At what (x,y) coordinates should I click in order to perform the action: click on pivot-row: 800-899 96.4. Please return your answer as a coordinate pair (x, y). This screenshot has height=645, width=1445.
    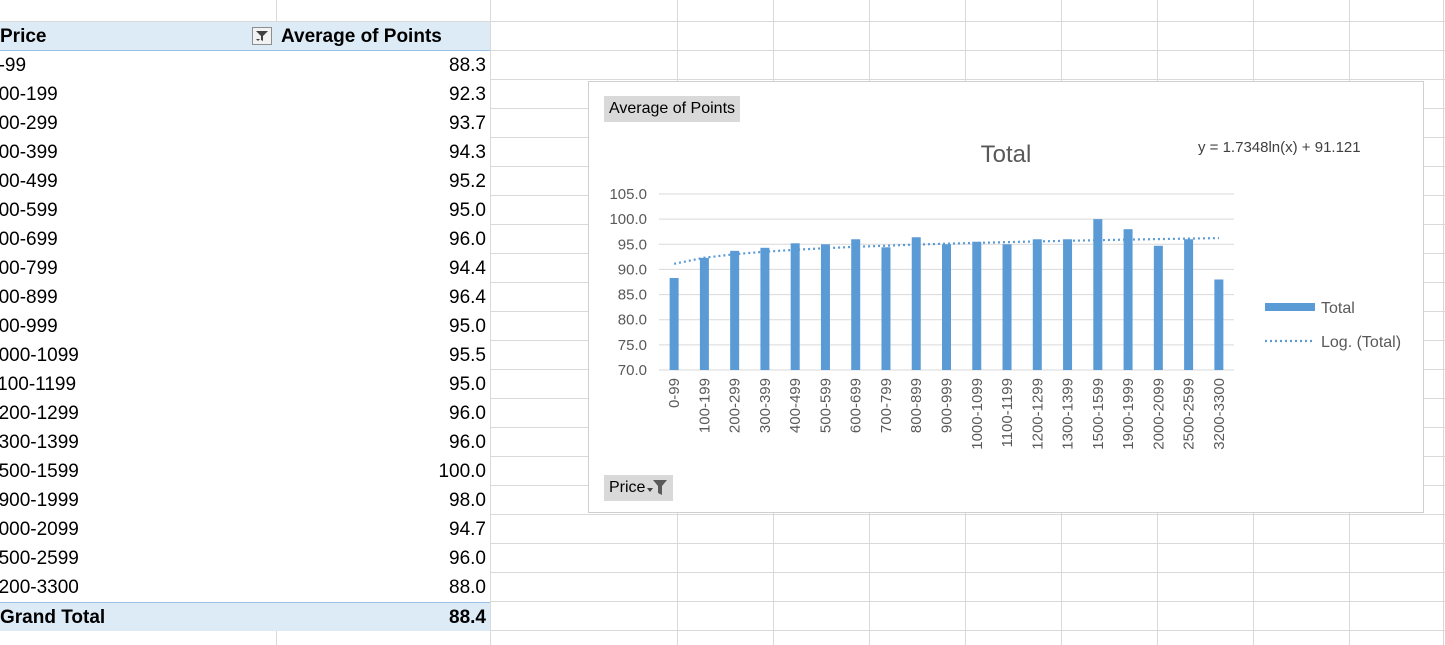
    Looking at the image, I should click on (245, 297).